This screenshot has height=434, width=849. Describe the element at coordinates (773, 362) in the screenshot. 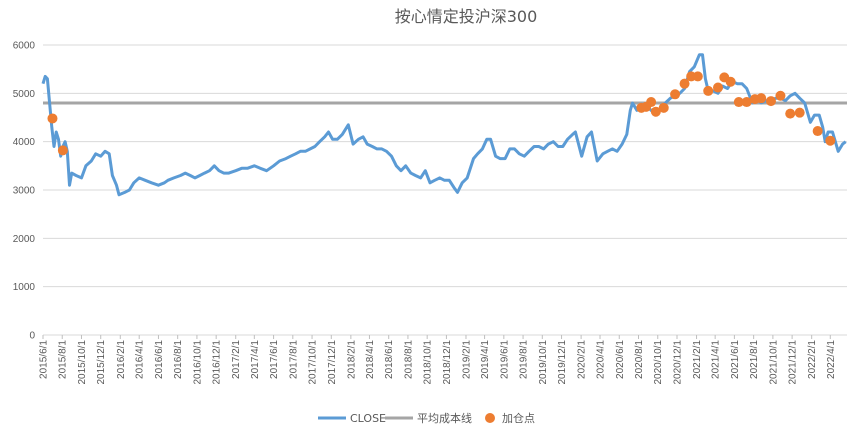

I see `x-tick-label: 2021/10/1` at that location.